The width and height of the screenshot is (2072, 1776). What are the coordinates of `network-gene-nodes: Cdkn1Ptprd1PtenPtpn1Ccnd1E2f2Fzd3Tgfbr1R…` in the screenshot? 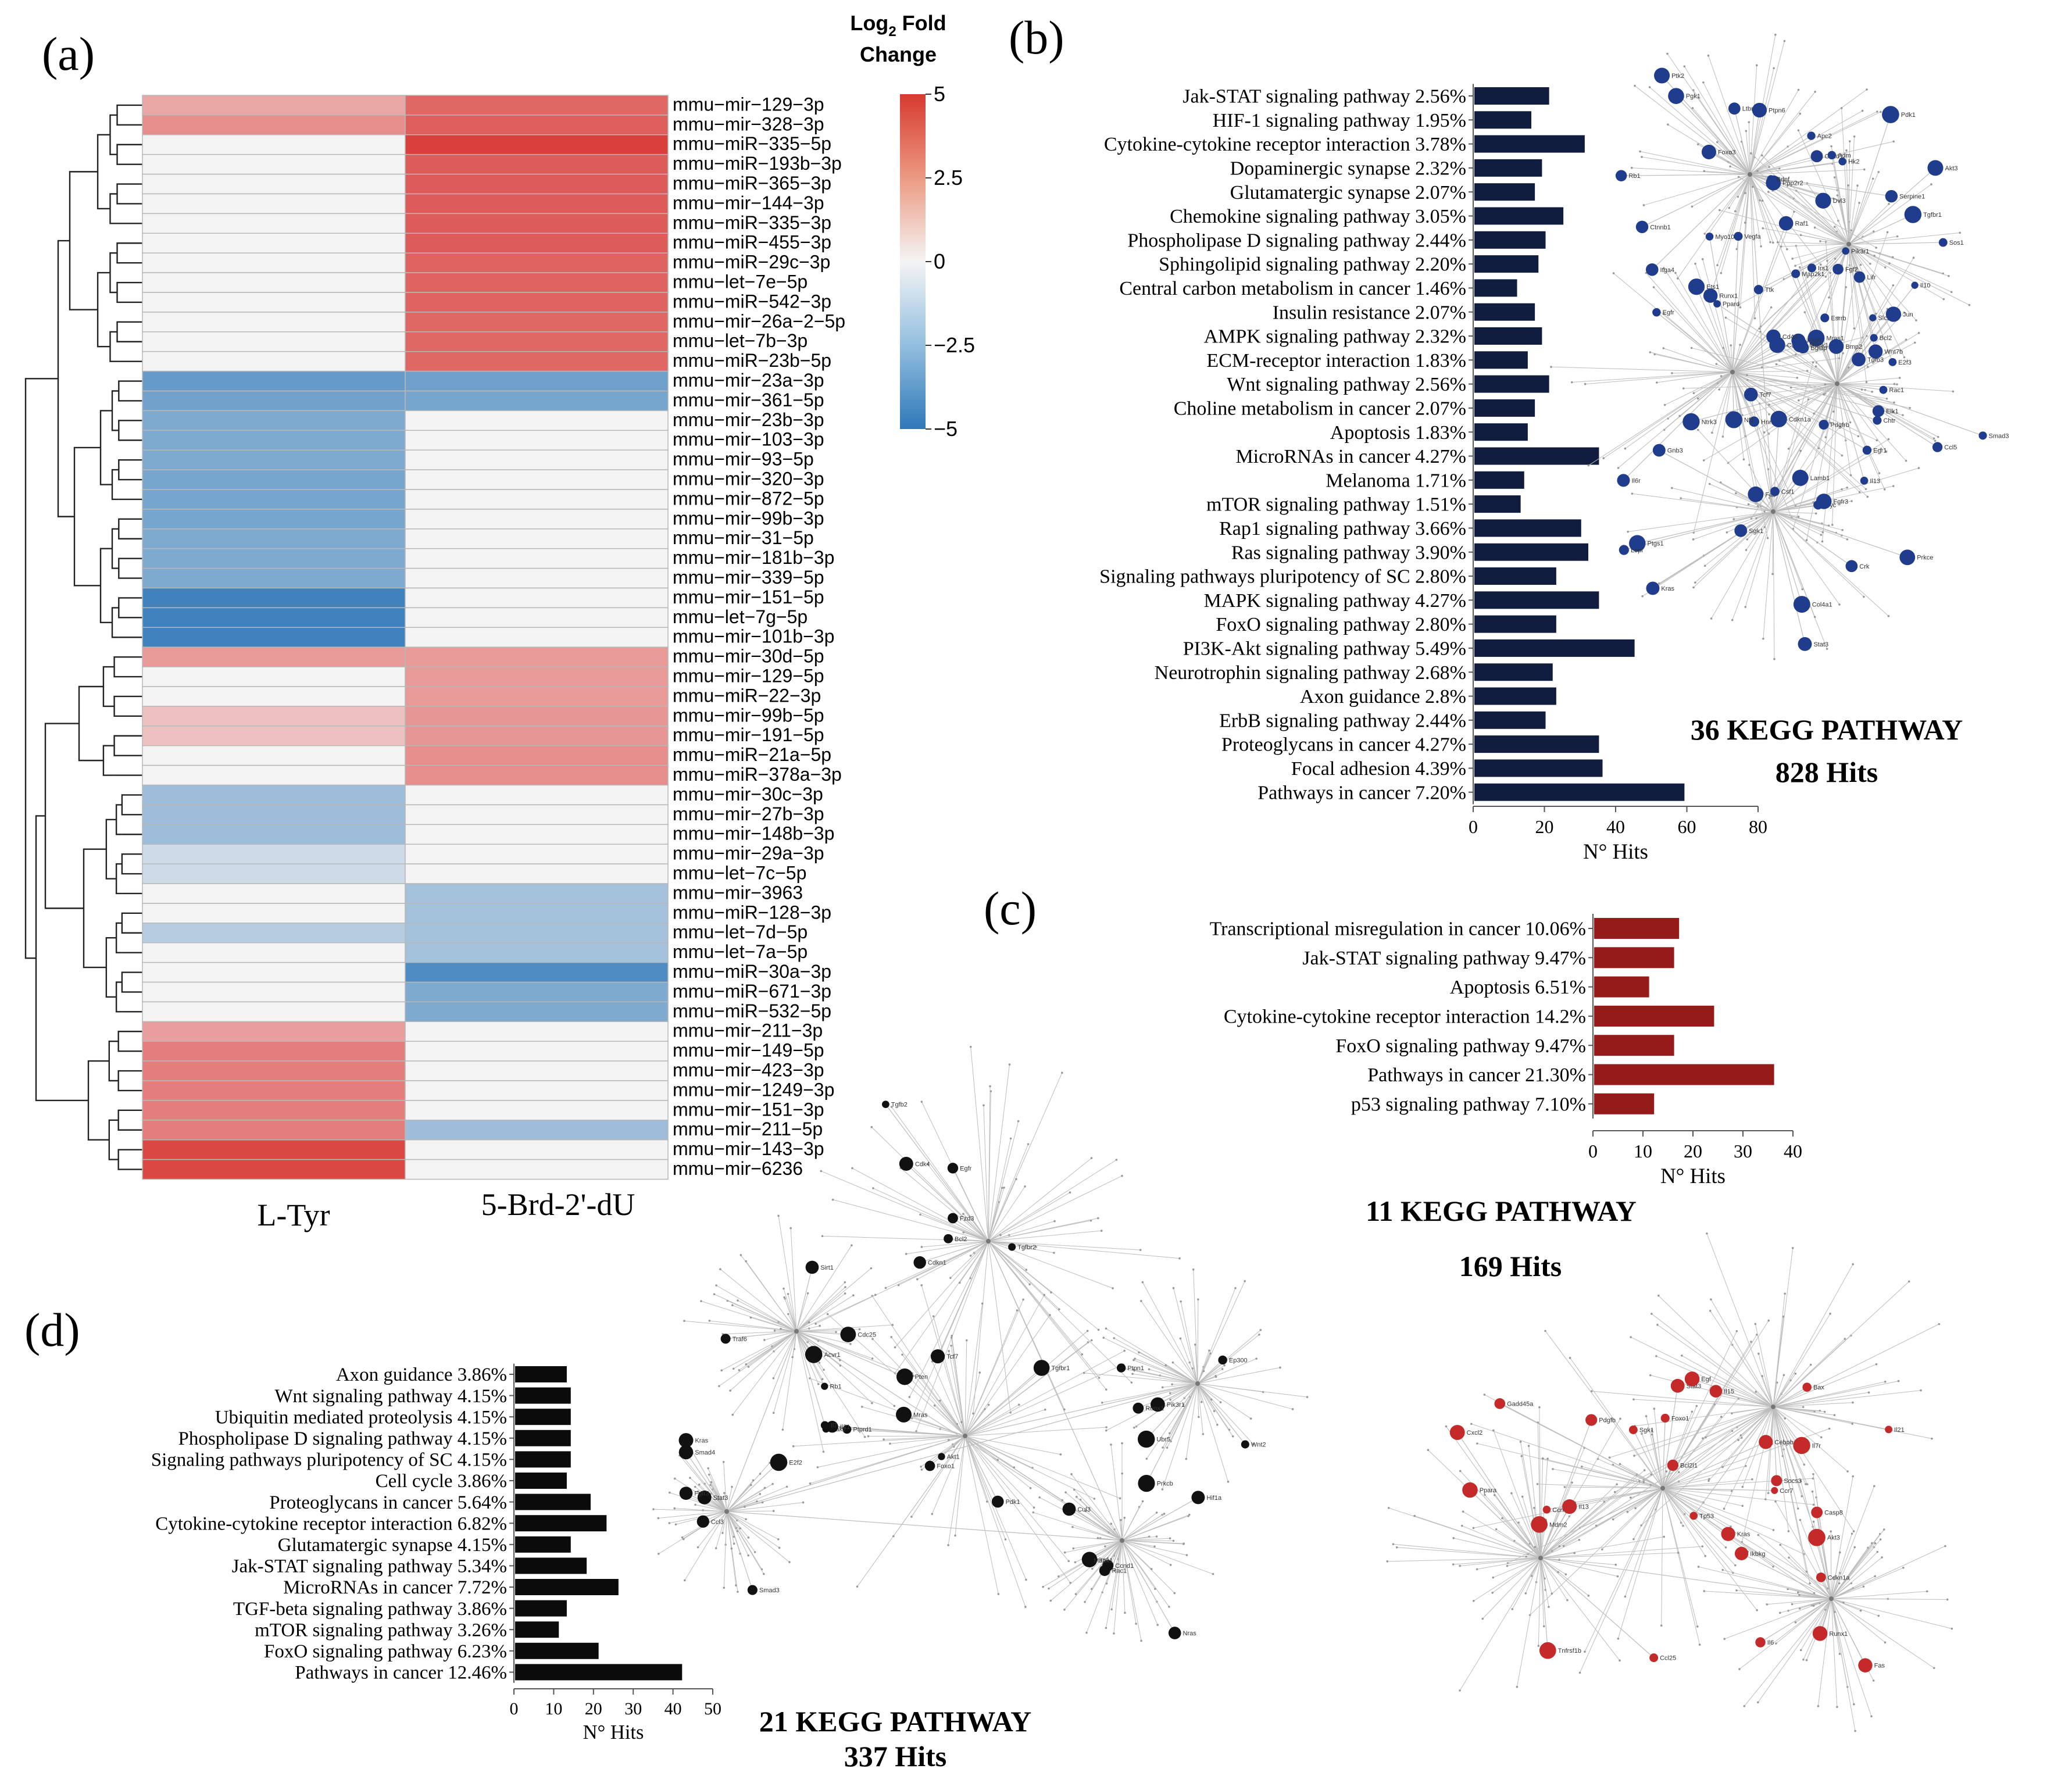 It's located at (972, 1369).